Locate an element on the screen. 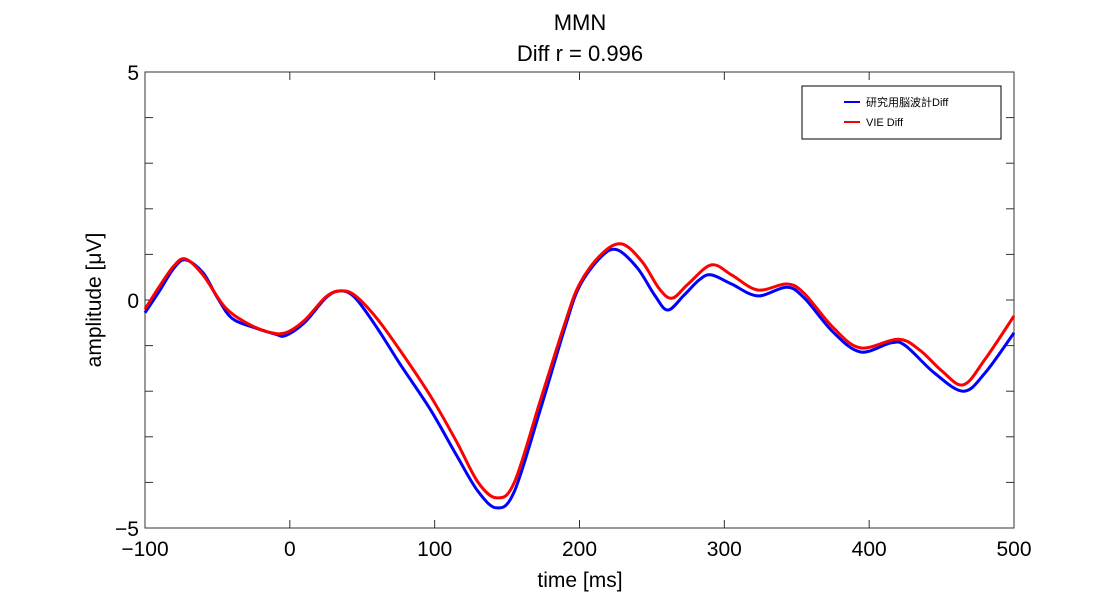  y-tick-label: 5 is located at coordinates (133, 73).